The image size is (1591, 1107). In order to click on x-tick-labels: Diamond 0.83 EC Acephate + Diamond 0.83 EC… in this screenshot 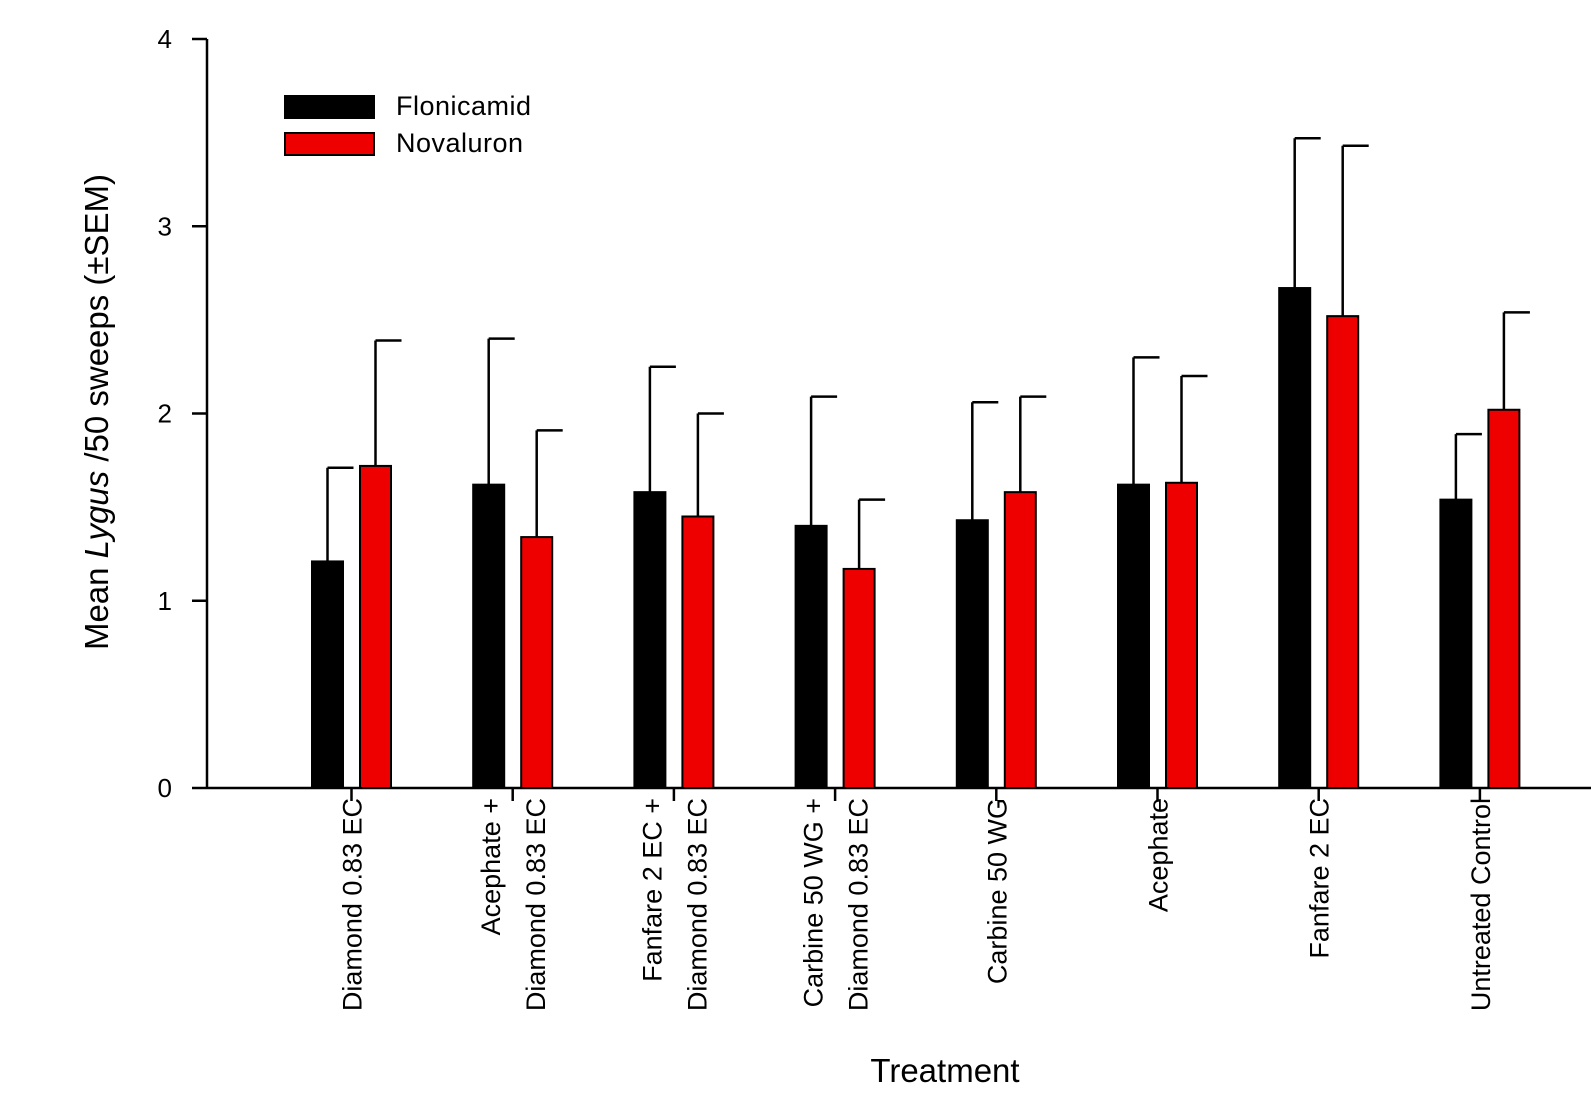, I will do `click(917, 904)`.